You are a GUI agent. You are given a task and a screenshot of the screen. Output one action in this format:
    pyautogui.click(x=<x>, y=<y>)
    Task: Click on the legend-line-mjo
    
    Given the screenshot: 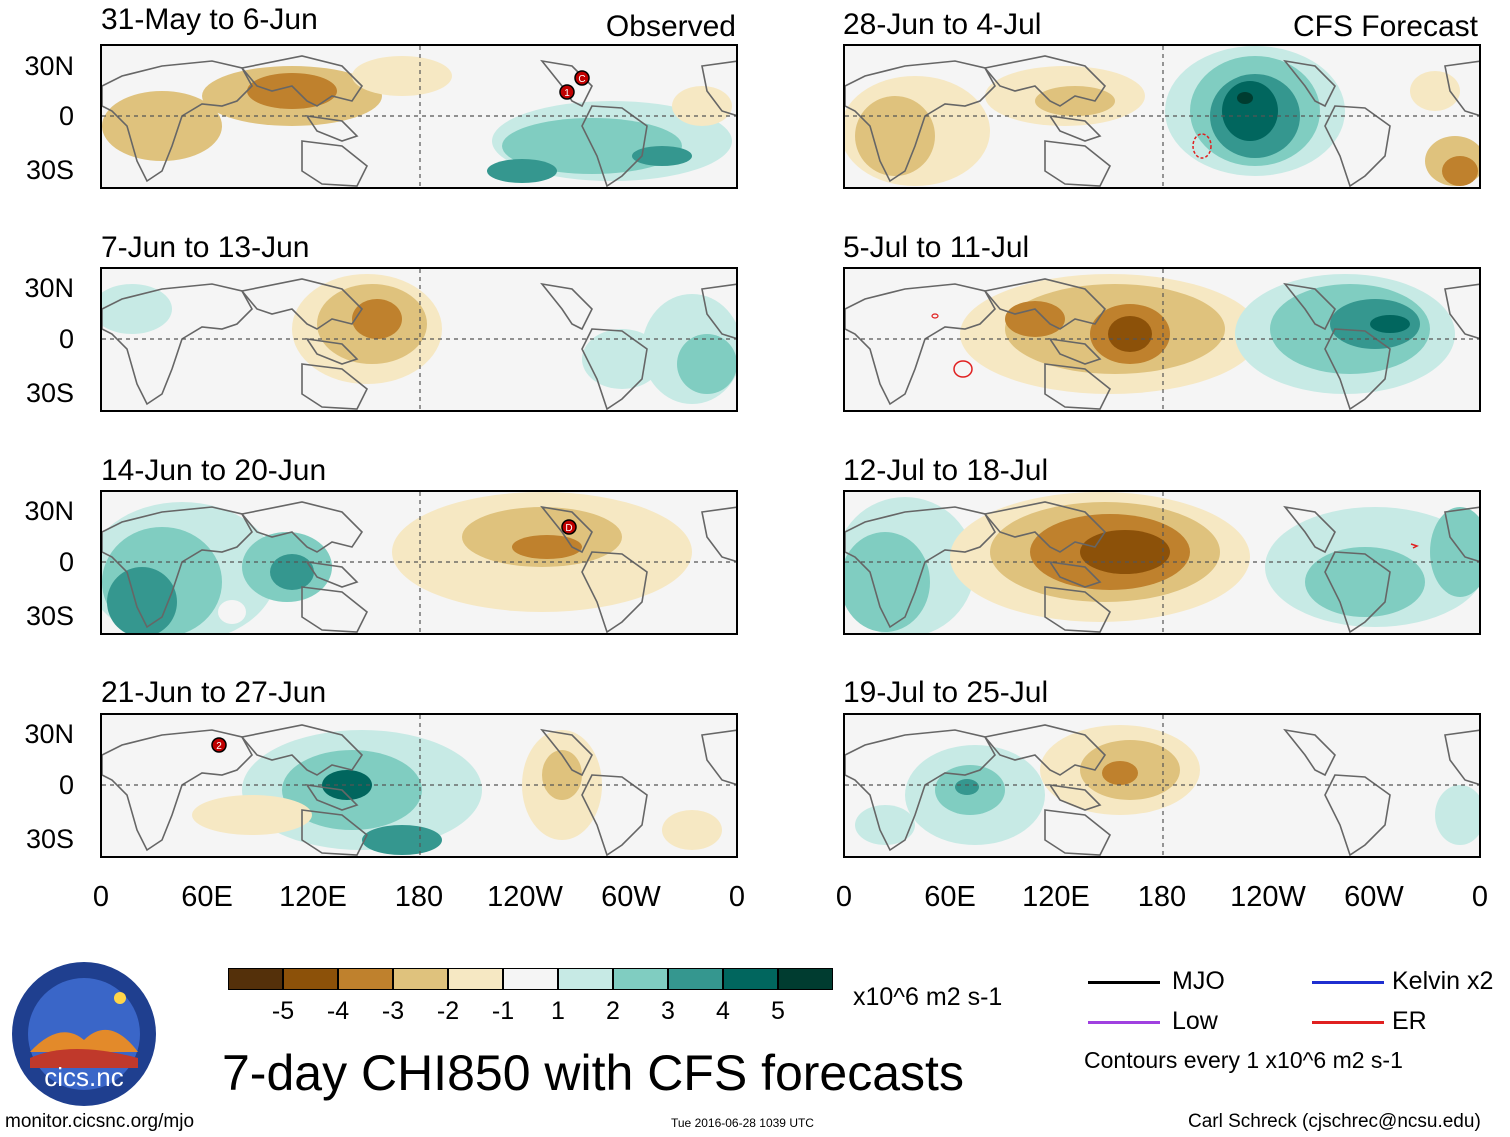 What is the action you would take?
    pyautogui.click(x=1124, y=982)
    